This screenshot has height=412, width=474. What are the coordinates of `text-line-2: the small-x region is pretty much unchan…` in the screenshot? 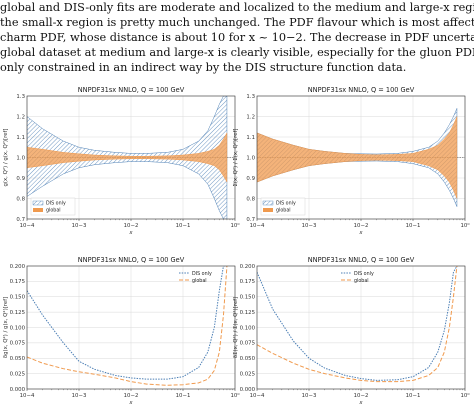 It's located at (237, 22).